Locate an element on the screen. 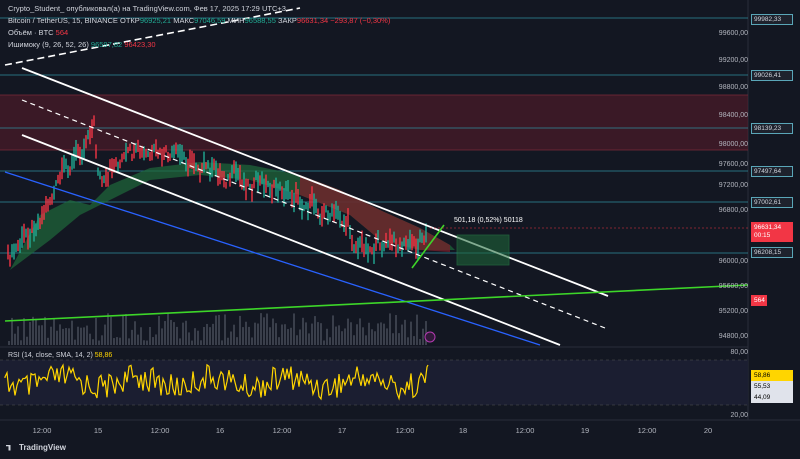 This screenshot has height=459, width=800. price-axis-label: 97200,00 is located at coordinates (733, 185).